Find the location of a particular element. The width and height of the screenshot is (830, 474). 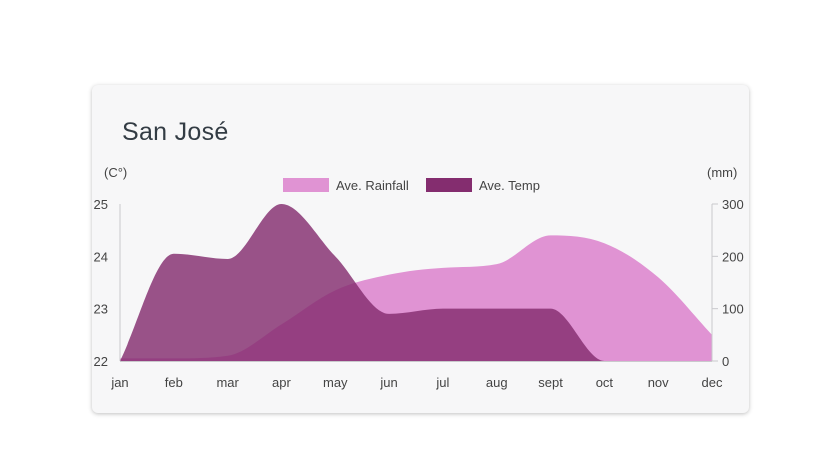

x-tick-label: jan is located at coordinates (119, 382).